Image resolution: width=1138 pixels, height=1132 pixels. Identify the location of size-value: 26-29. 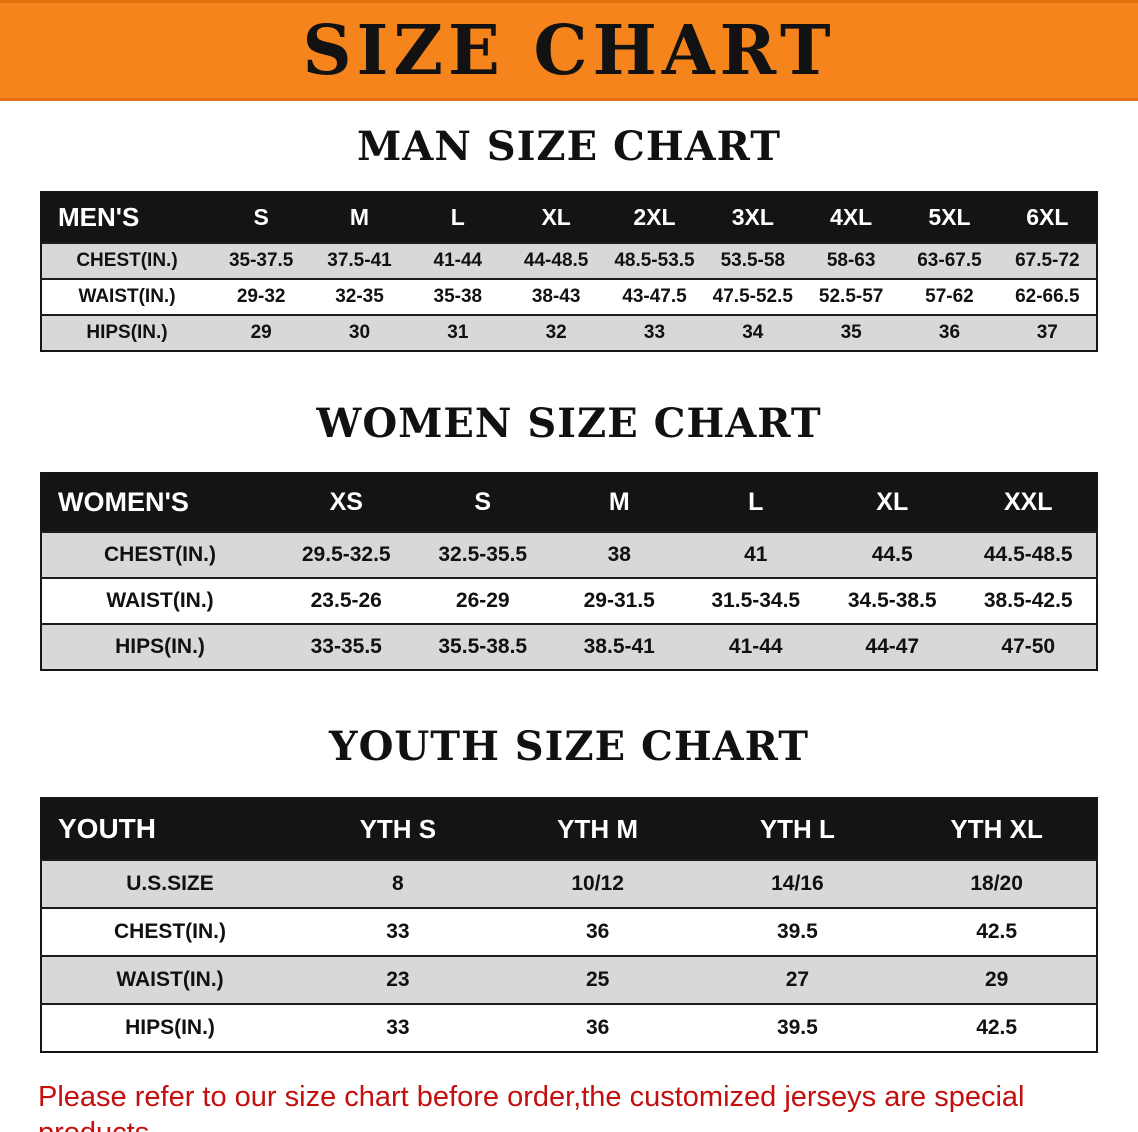
(482, 600).